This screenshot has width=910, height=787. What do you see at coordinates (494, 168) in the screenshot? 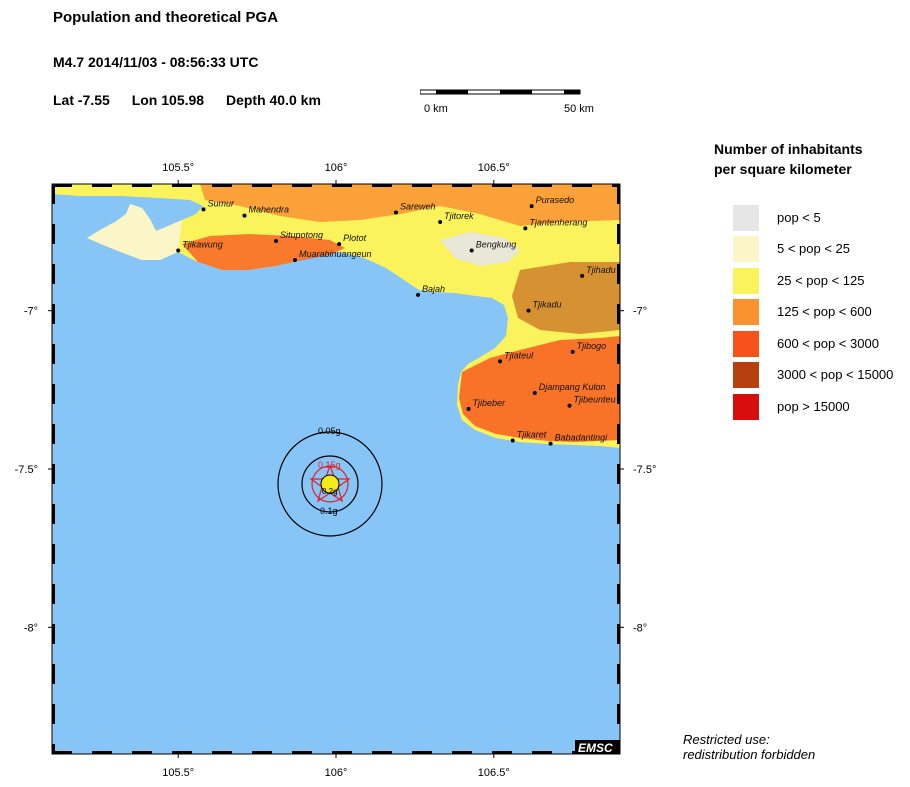
I see `lon-tick-label-top: 106.5°` at bounding box center [494, 168].